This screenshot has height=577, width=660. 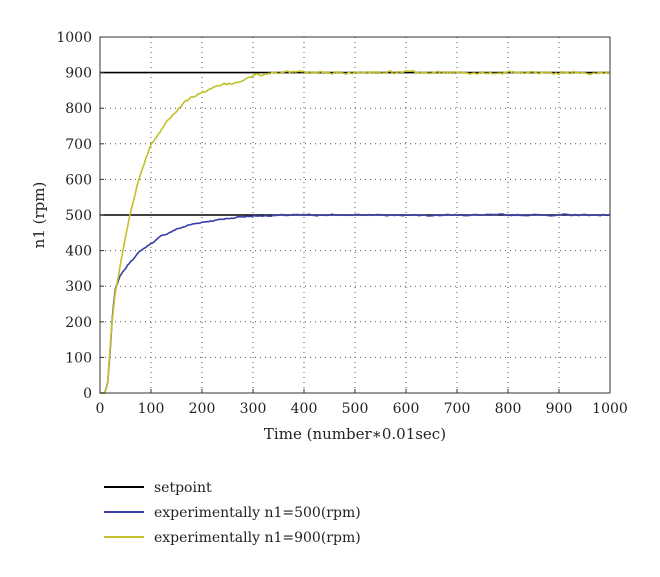 What do you see at coordinates (406, 409) in the screenshot?
I see `x-tick-label: 600` at bounding box center [406, 409].